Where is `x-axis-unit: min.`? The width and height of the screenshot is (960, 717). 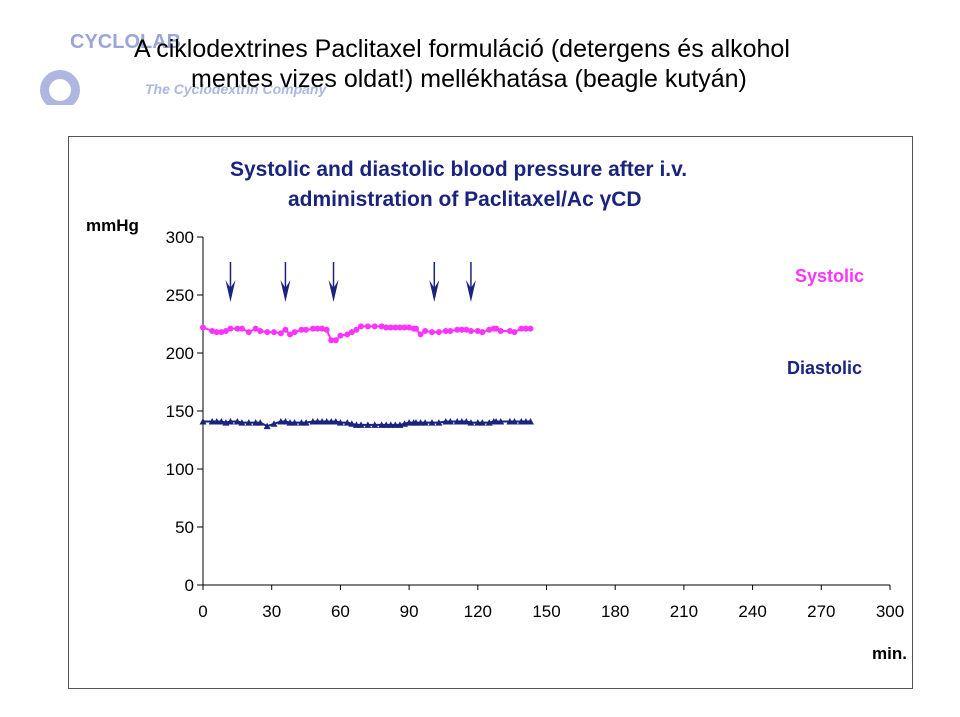
x-axis-unit: min. is located at coordinates (889, 653).